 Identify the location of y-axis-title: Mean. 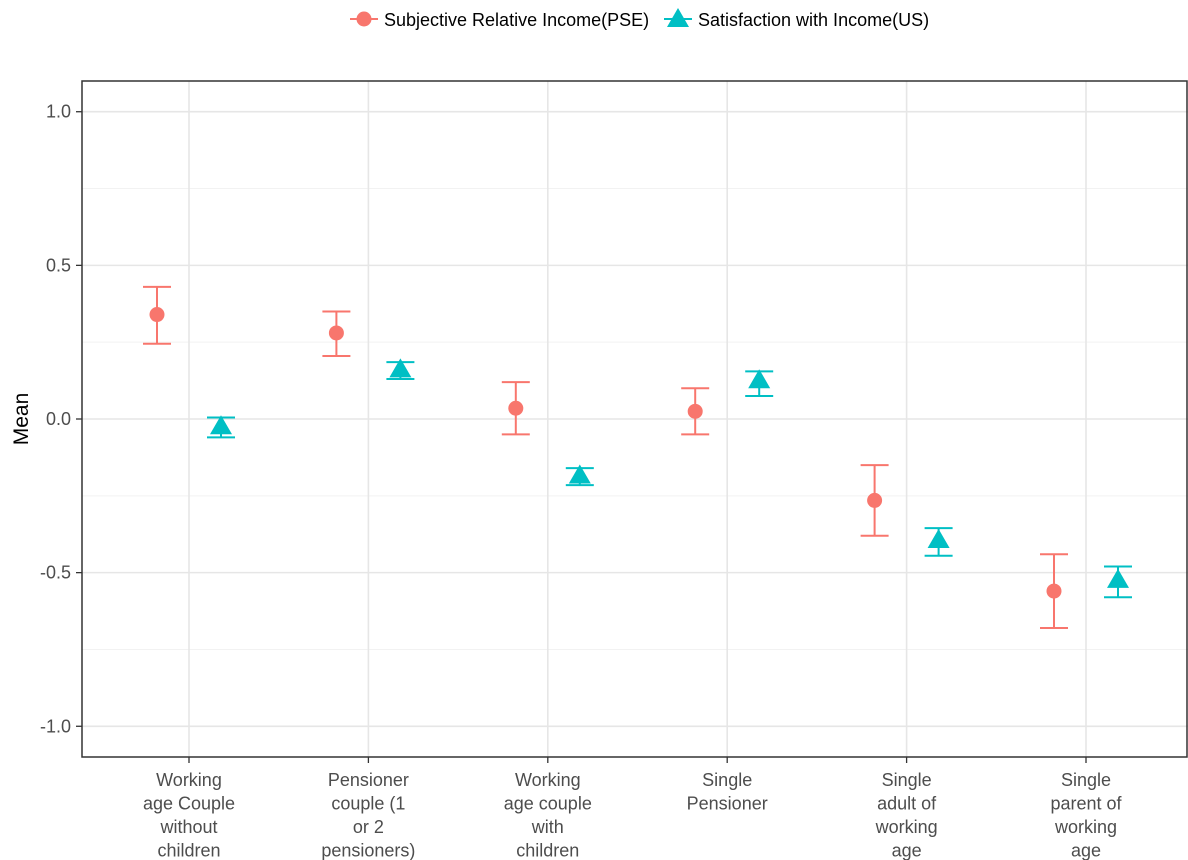
(21, 419).